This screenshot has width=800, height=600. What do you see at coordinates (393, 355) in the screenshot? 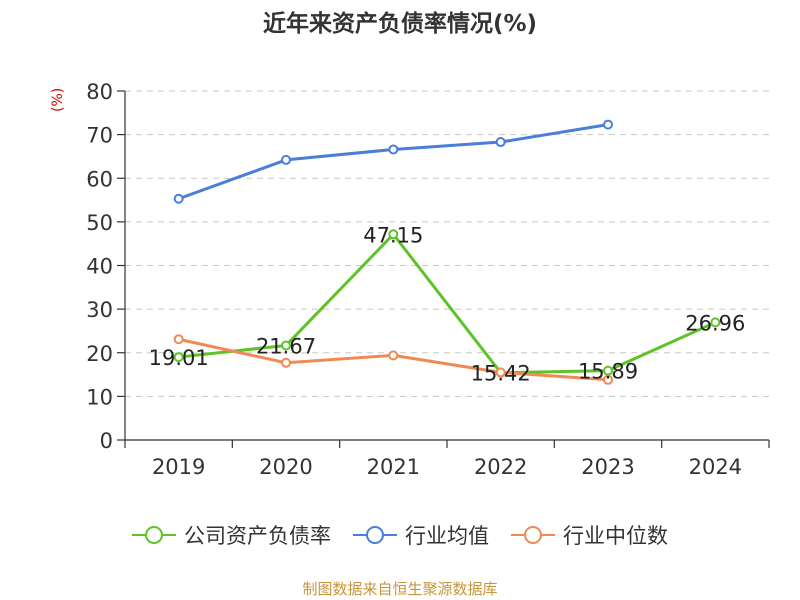
I see `data-point-2-2021` at bounding box center [393, 355].